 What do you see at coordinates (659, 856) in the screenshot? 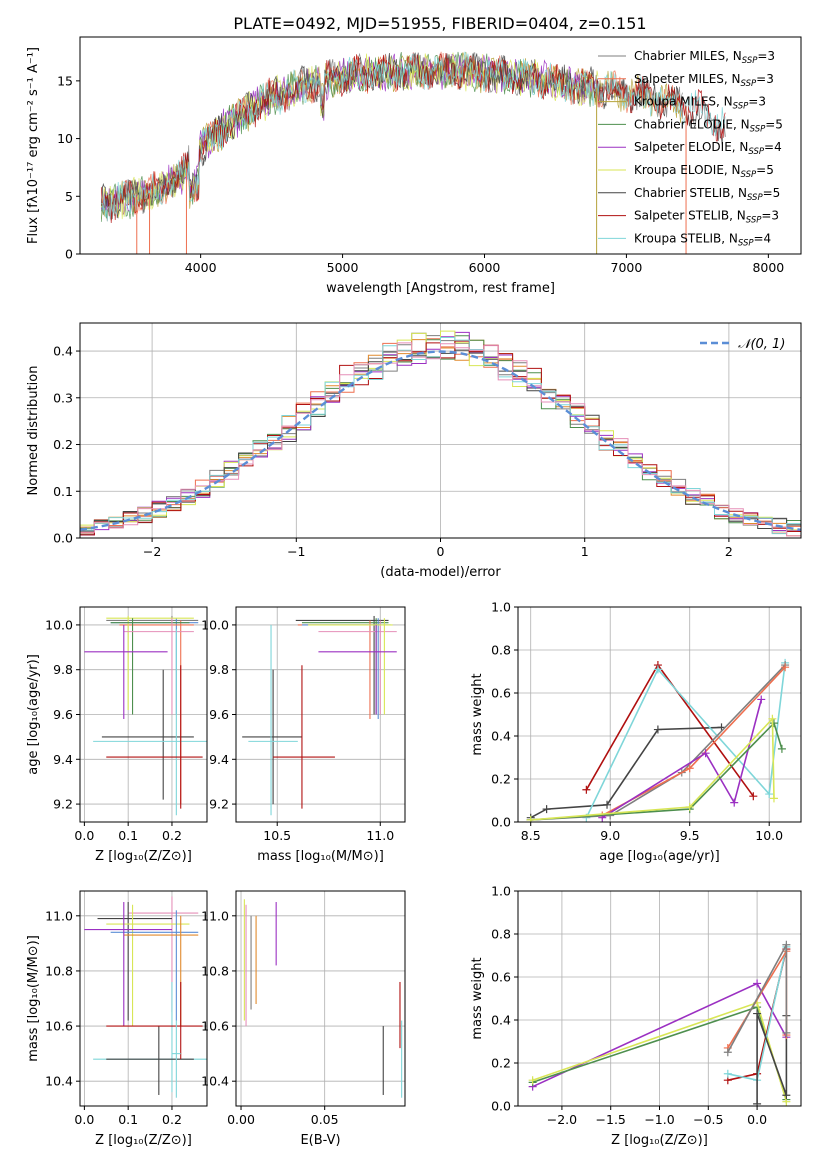
I see `x-axis-label: age [log₁₀(age/yr)]` at bounding box center [659, 856].